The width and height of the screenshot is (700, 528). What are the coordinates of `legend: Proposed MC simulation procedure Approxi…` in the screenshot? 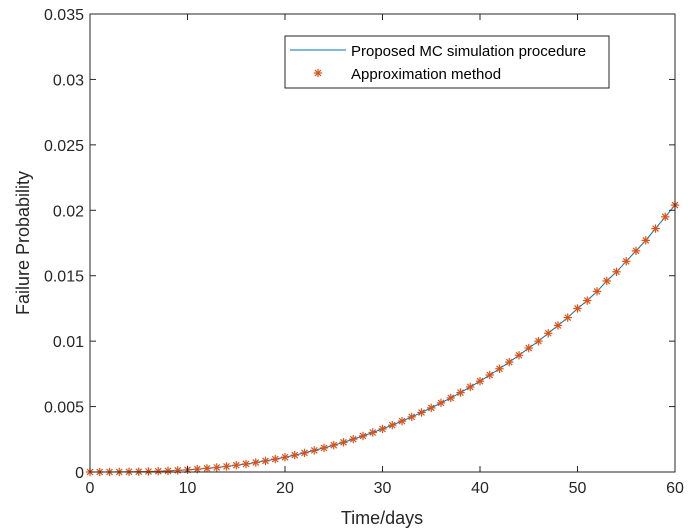 It's located at (447, 62).